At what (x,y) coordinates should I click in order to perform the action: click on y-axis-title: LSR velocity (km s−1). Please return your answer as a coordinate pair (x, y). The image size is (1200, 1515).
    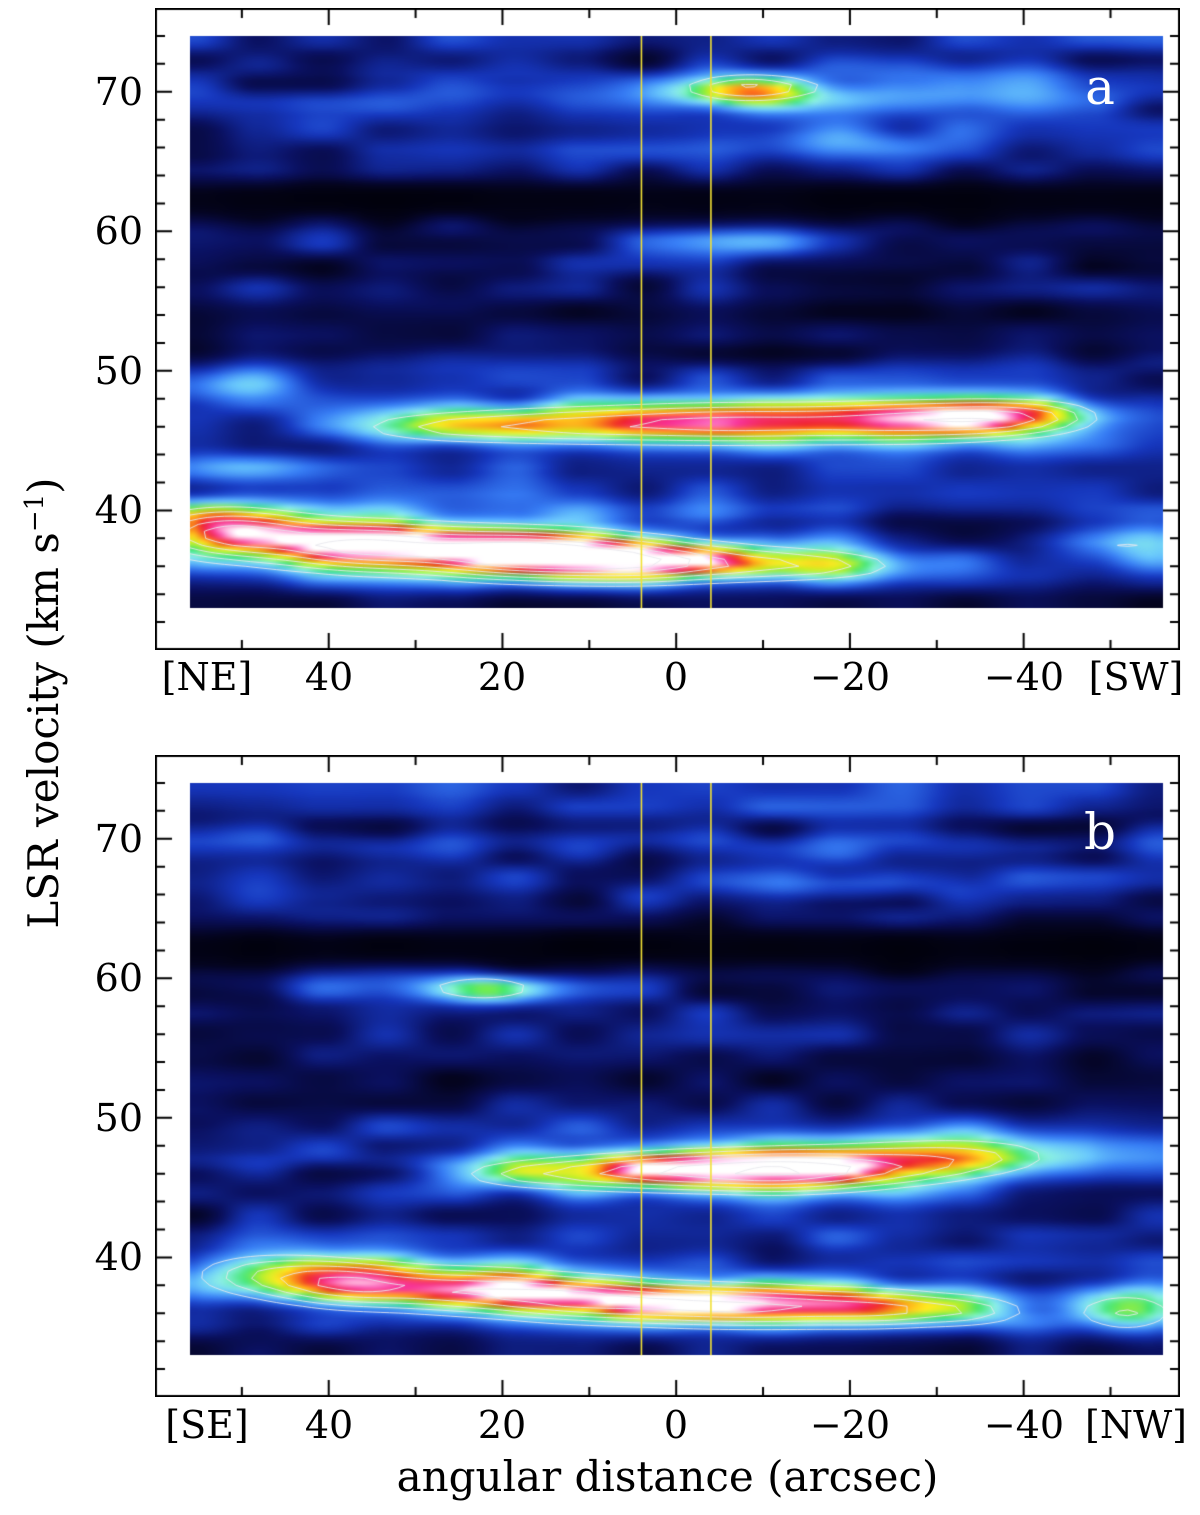
    Looking at the image, I should click on (43, 703).